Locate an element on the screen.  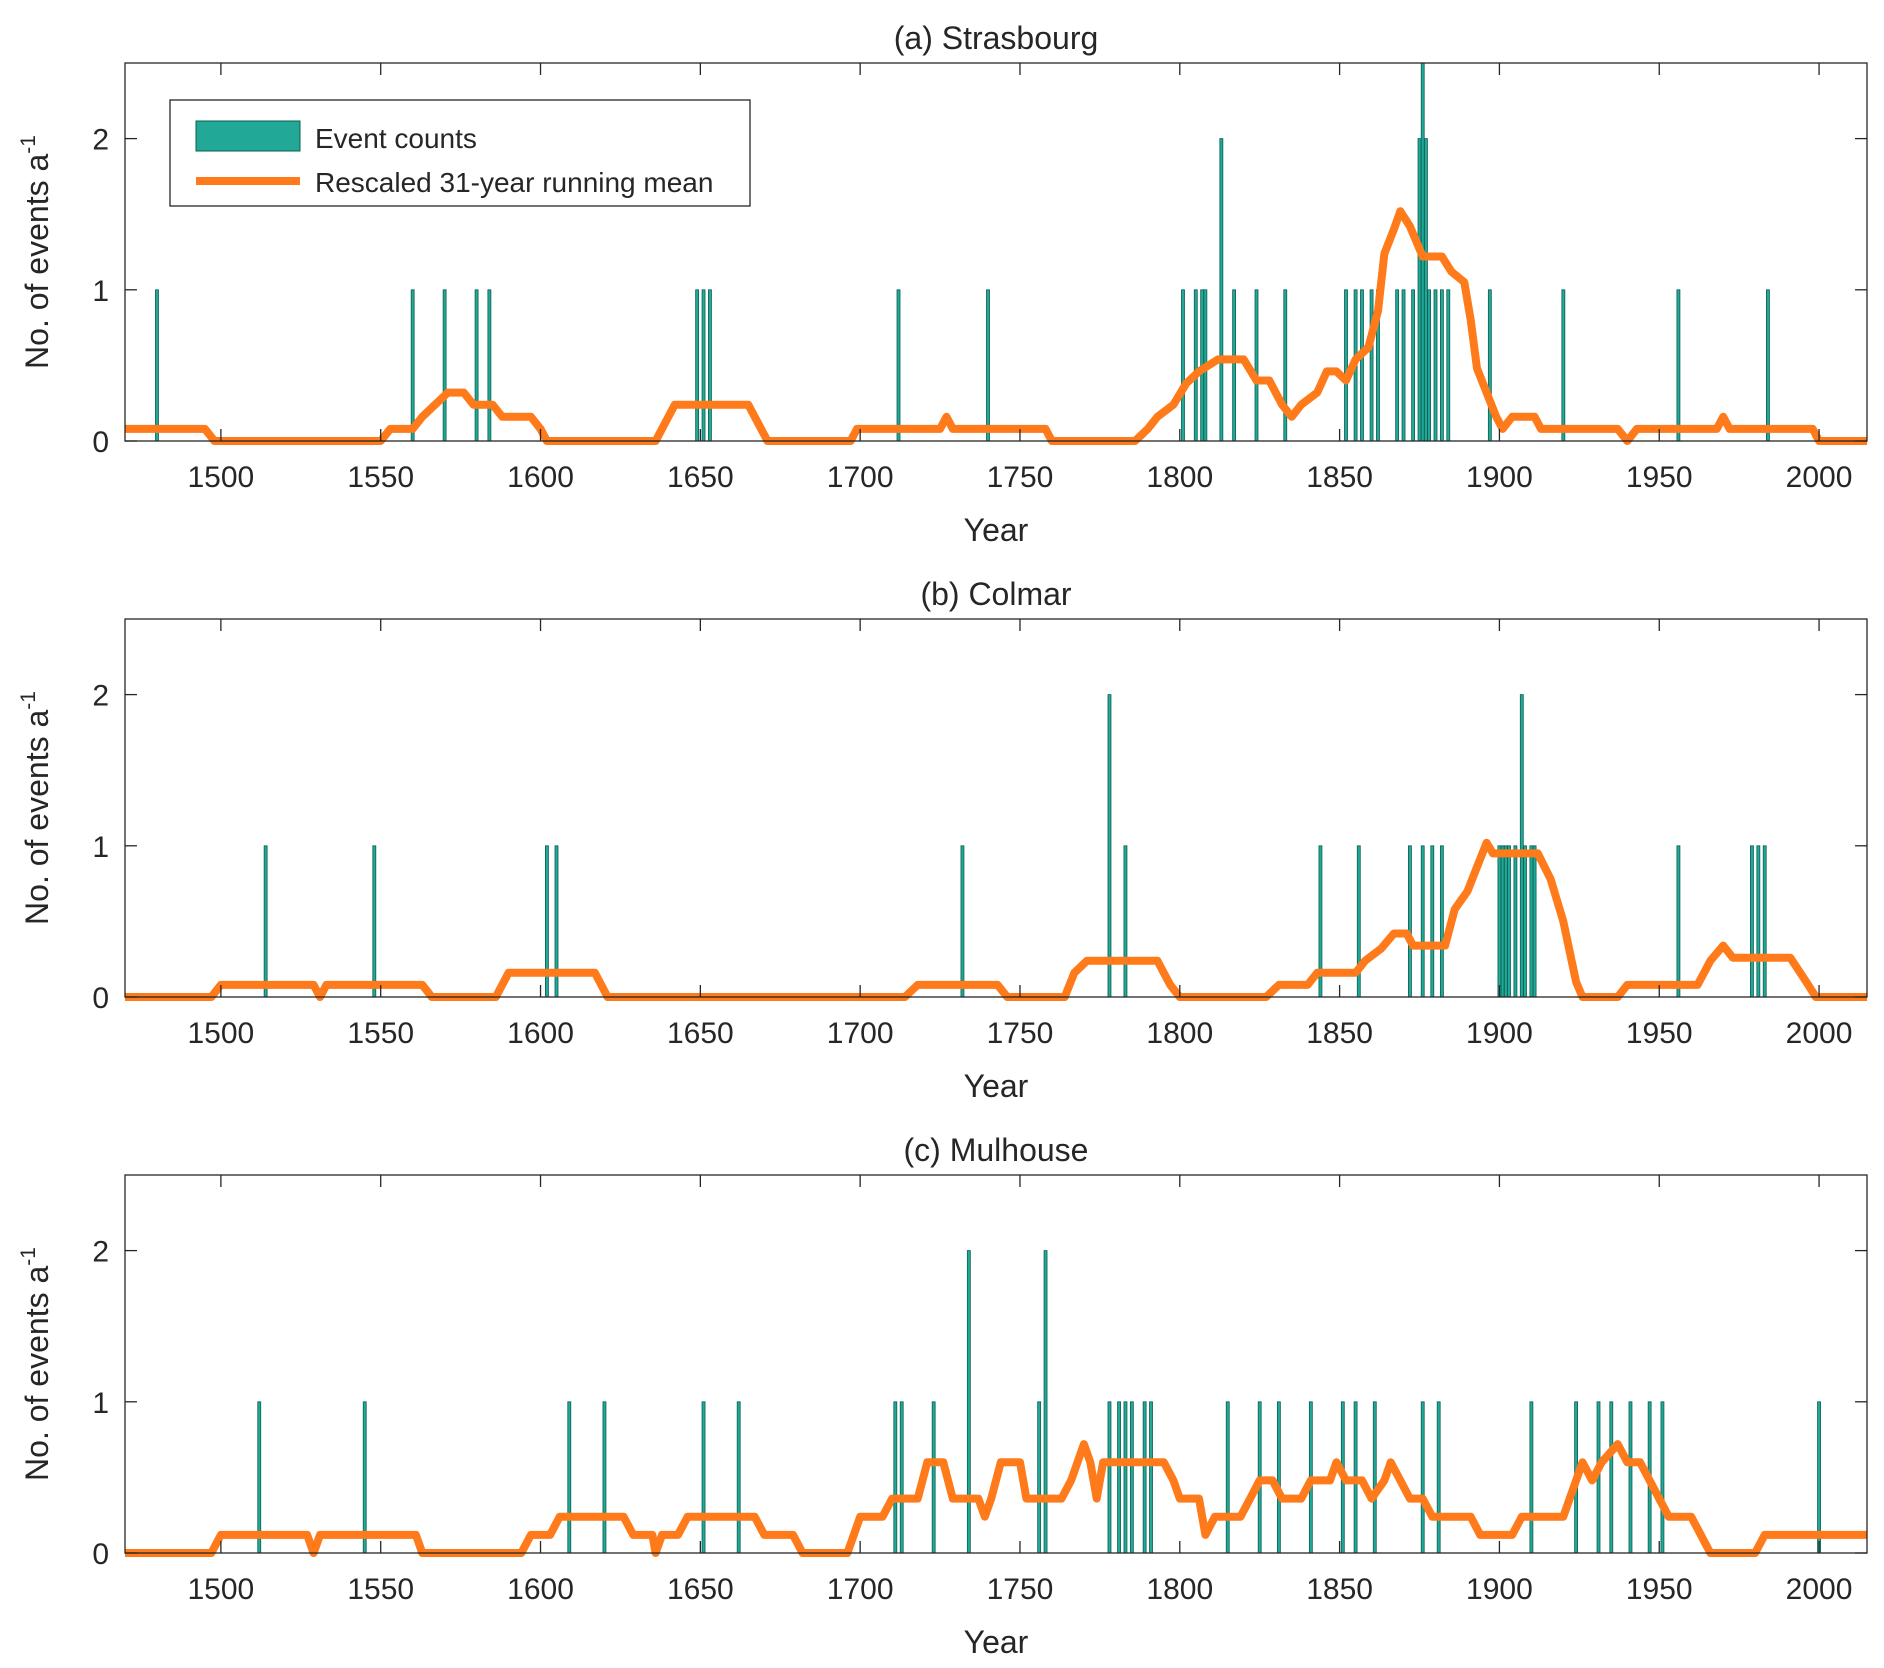
x-tick-label-strasbourg-1850: 1850 is located at coordinates (1339, 477).